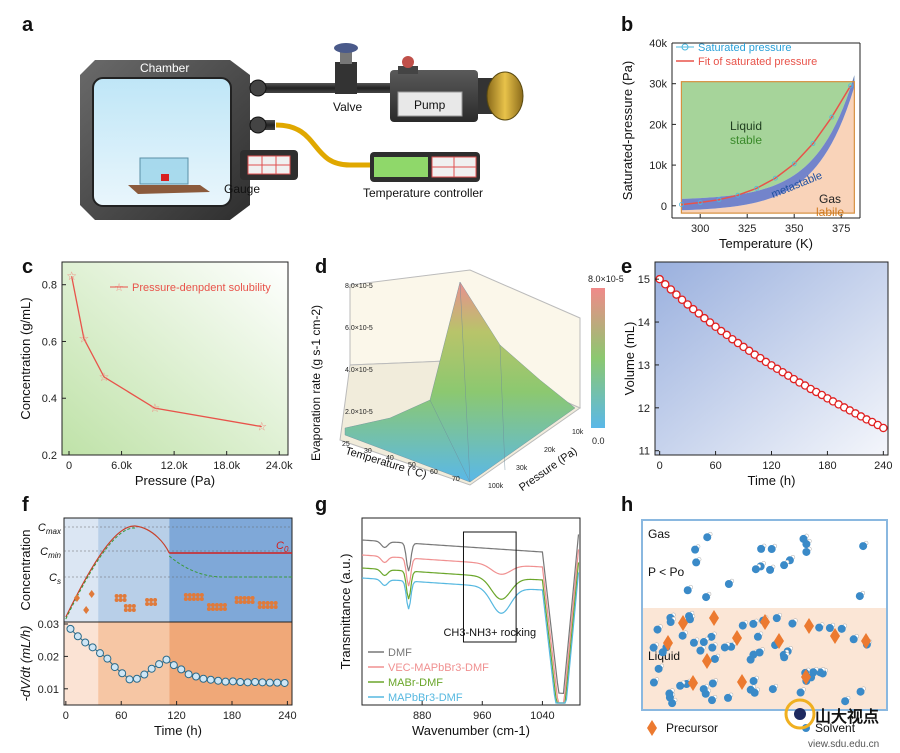 This screenshot has width=900, height=753. I want to click on legend-entry: MABr-DMF, so click(415, 683).